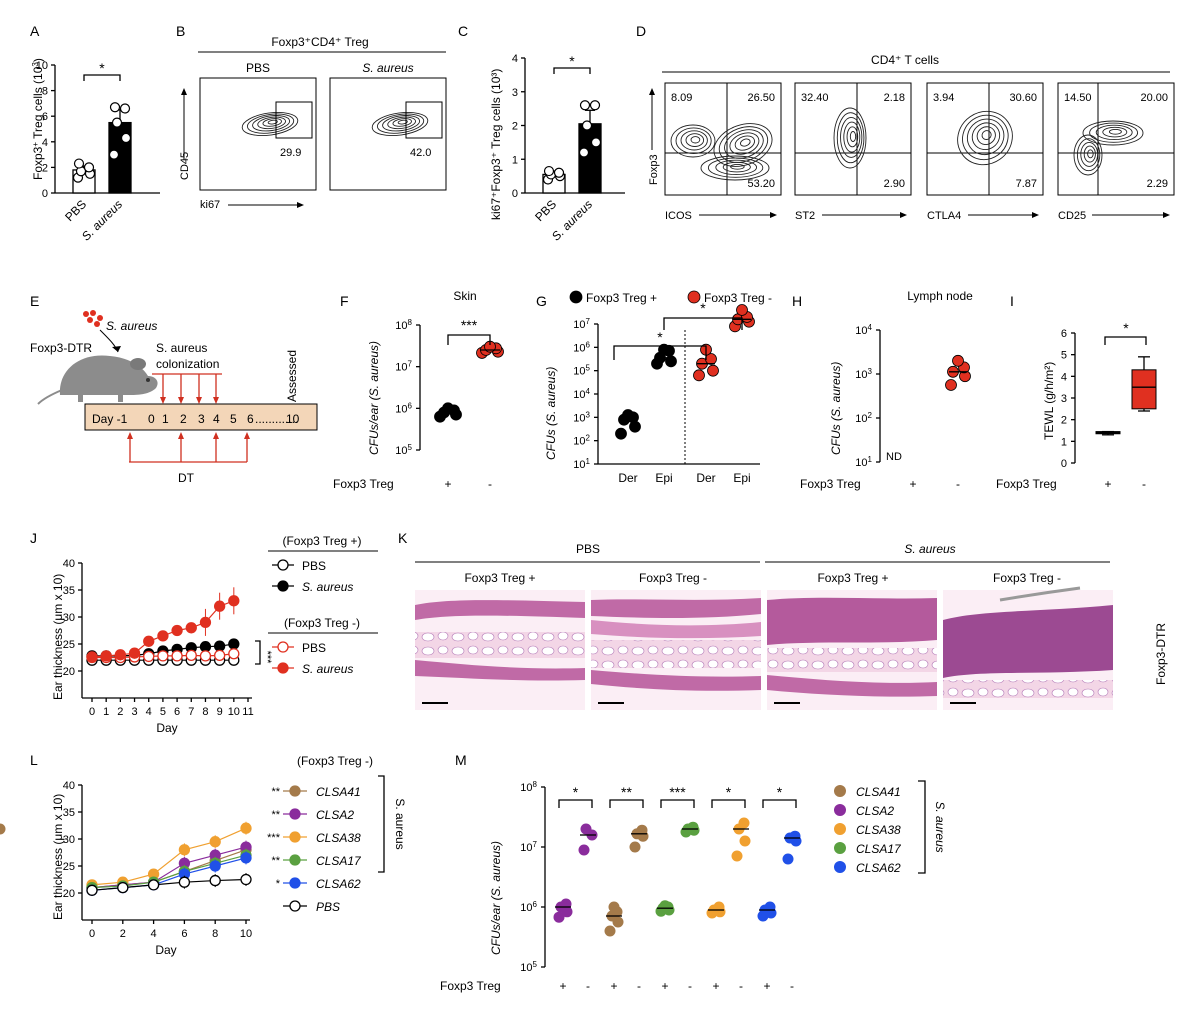 The image size is (1200, 1033). I want to click on group-label: Foxp3 Treg, so click(363, 484).